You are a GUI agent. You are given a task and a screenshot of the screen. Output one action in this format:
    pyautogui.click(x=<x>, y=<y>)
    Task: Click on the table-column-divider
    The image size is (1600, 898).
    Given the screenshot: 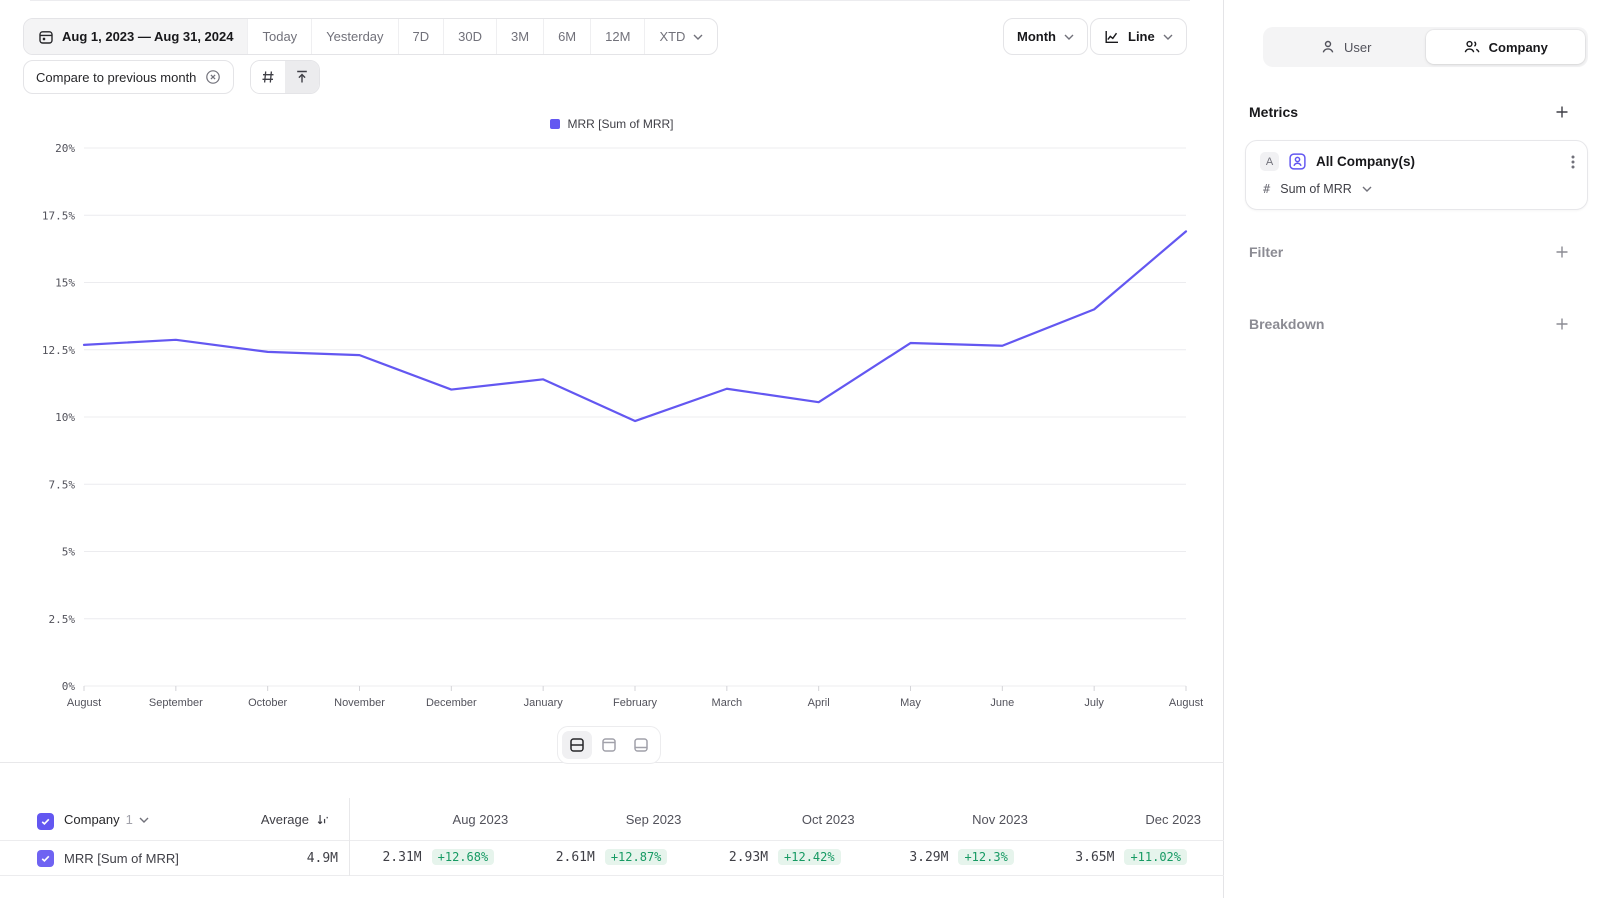 What is the action you would take?
    pyautogui.click(x=349, y=837)
    